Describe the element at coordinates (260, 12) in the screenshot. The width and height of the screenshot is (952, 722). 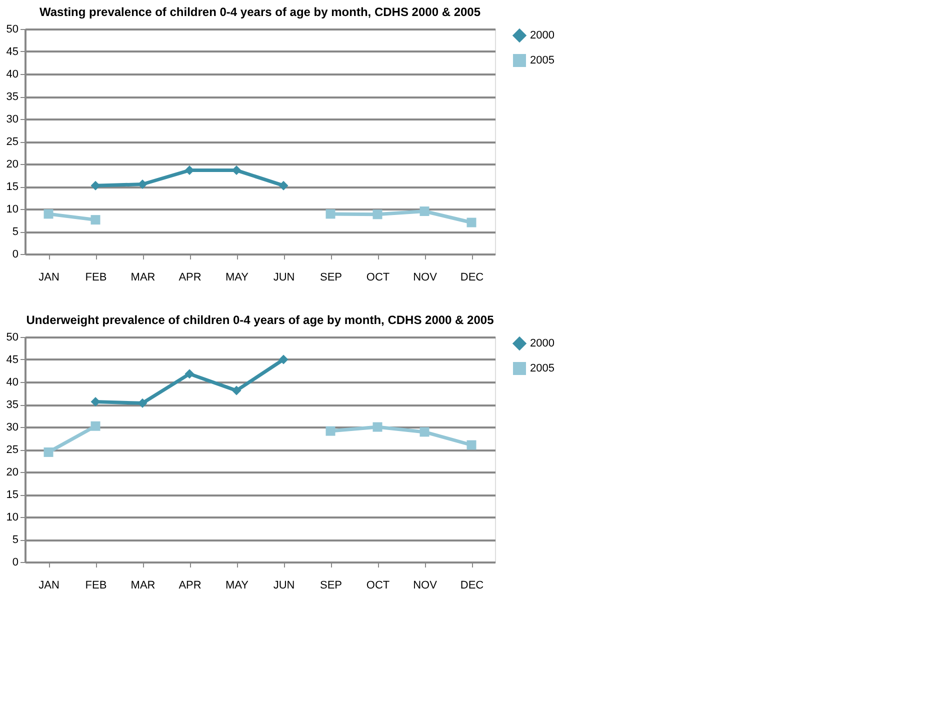
I see `chart-title: Wasting prevalence of children 0-4 years of age by month, CDHS 2000 & 2005` at that location.